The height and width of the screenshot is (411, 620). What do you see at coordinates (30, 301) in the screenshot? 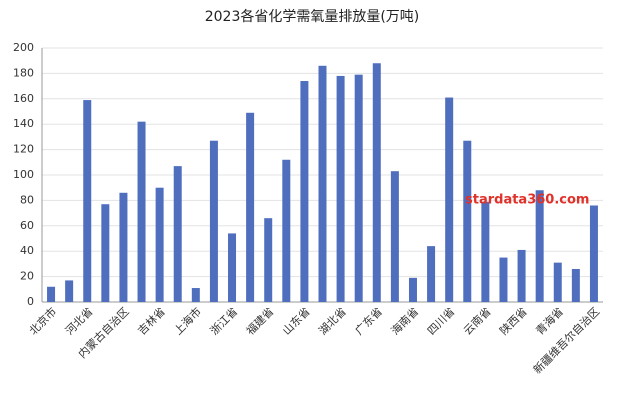
I see `y-tick-label: 0` at bounding box center [30, 301].